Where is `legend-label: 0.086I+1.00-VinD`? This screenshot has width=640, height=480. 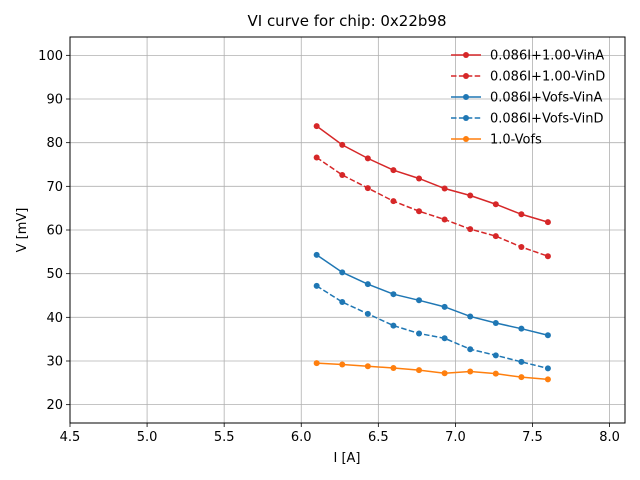
legend-label: 0.086I+1.00-VinD is located at coordinates (547, 77).